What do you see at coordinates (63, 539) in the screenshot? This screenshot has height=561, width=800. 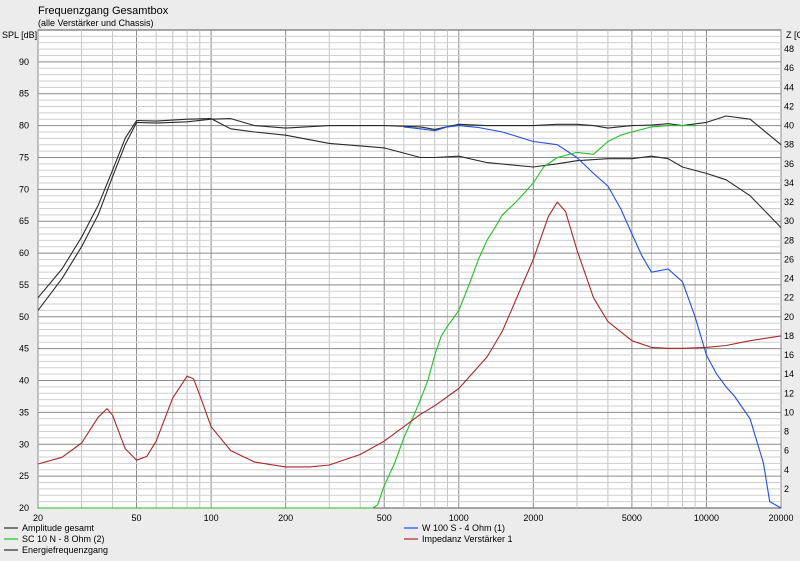 I see `legend-label: SC 10 N - 8 Ohm (2)` at bounding box center [63, 539].